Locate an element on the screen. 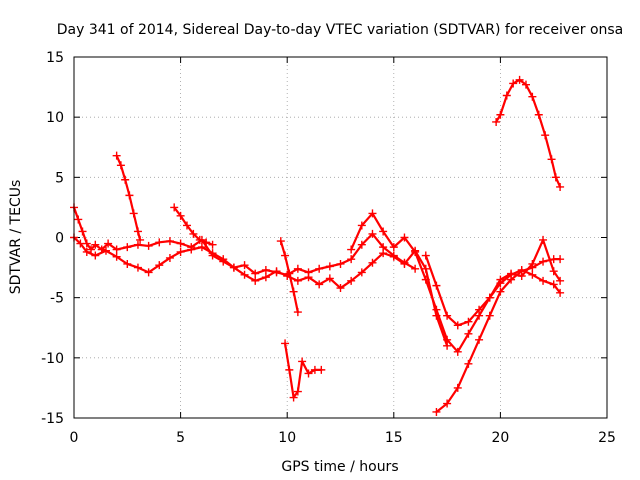 The image size is (640, 480). y-tick-label: 0 is located at coordinates (59, 239).